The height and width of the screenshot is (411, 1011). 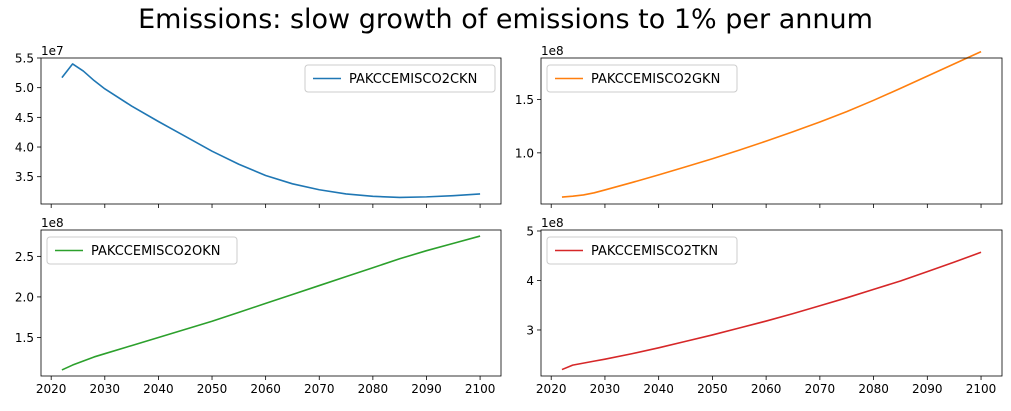 What do you see at coordinates (24, 118) in the screenshot?
I see `y-tick-label: 4.5` at bounding box center [24, 118].